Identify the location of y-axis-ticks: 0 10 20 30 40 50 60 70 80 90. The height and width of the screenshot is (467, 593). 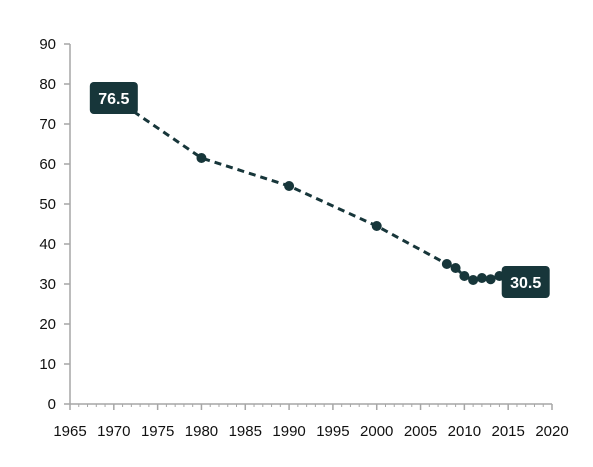
(54, 224).